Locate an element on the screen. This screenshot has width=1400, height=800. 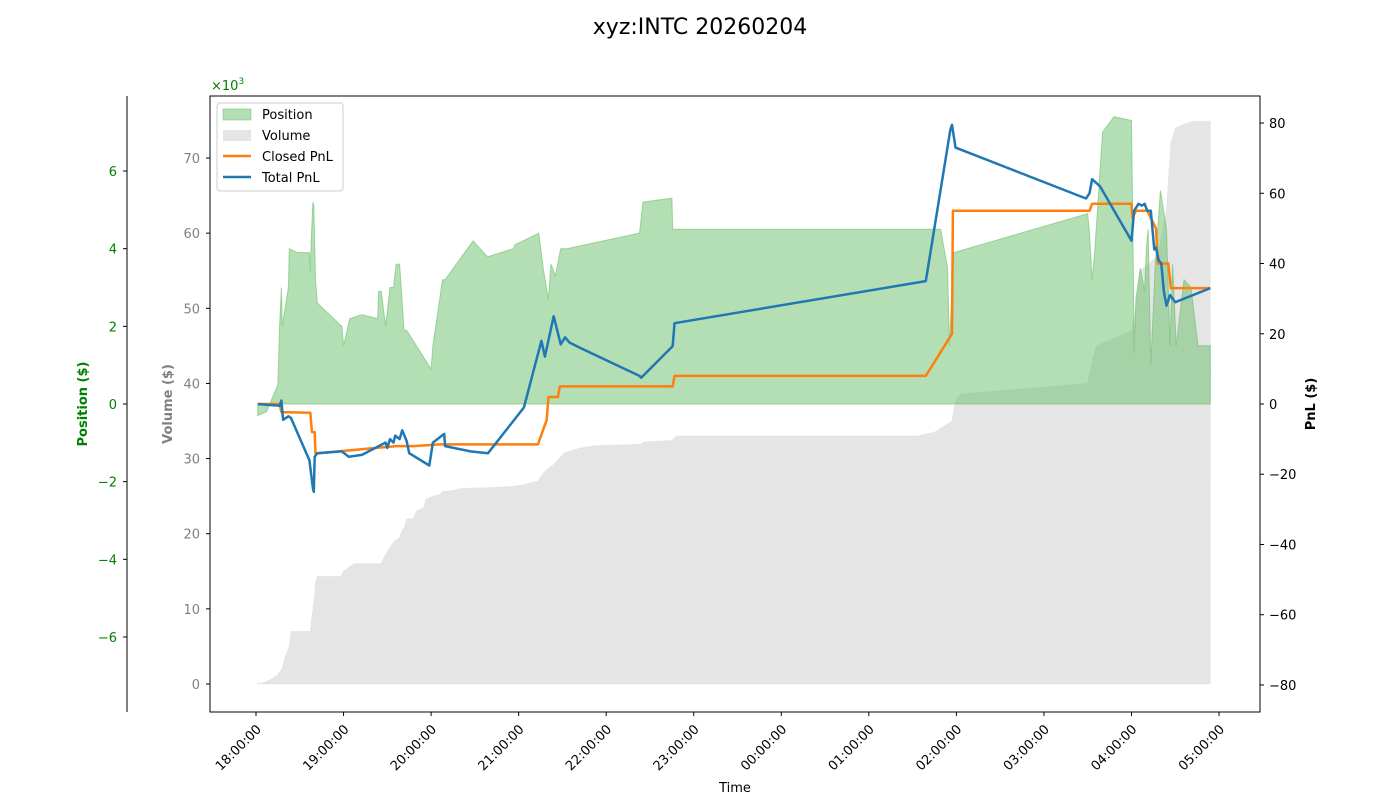
position-multiplier: ×10³ is located at coordinates (227, 85).